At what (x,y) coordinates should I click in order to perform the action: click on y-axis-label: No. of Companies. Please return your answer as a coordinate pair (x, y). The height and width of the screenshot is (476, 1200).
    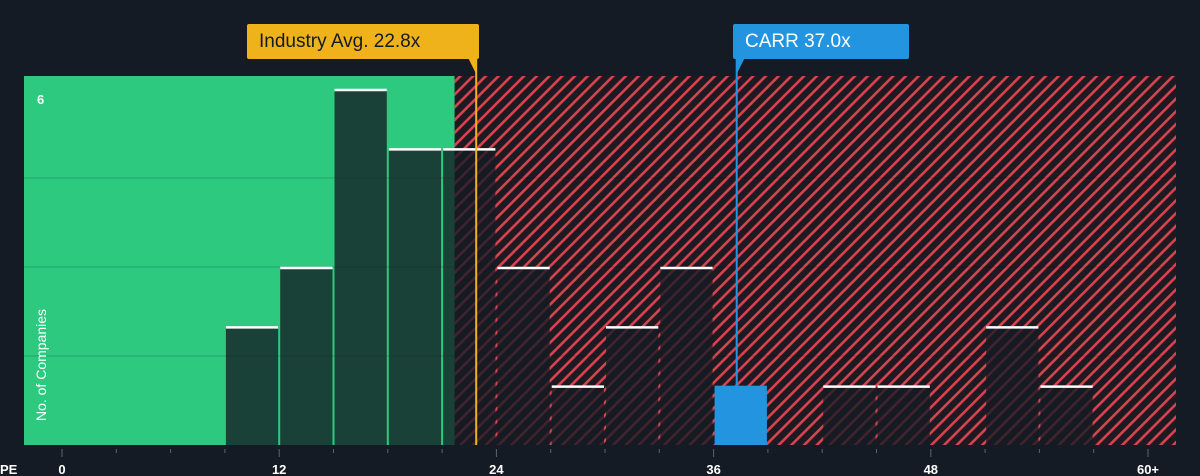
    Looking at the image, I should click on (41, 365).